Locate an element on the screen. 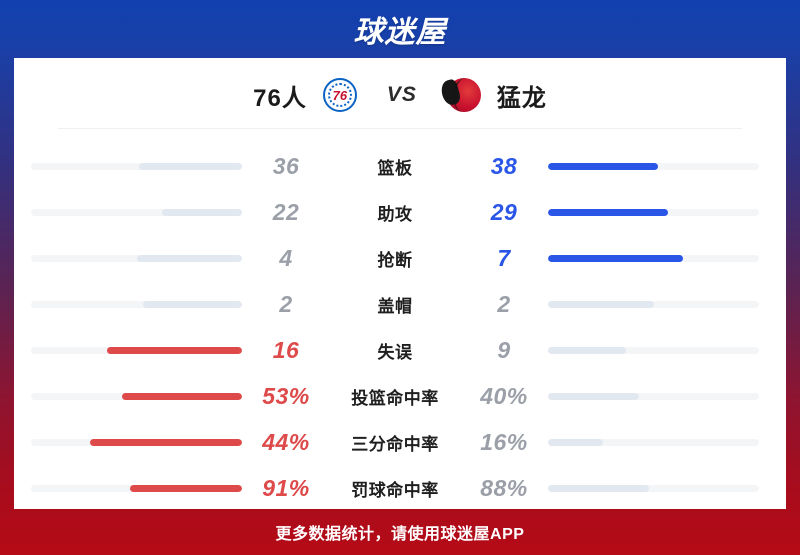 This screenshot has width=800, height=555. away-team-name: 猛龙 is located at coordinates (521, 98).